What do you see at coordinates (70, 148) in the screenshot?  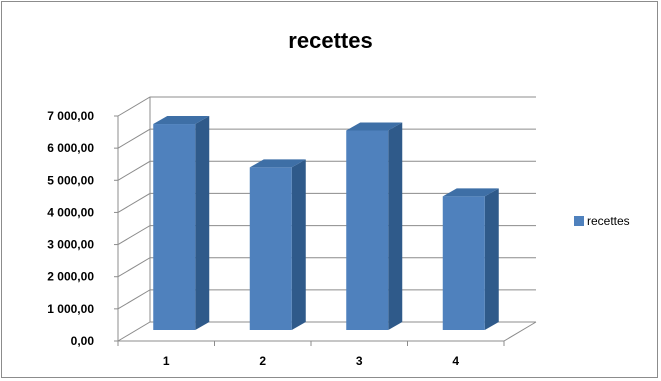 I see `y-tick-label: 6 000,00` at bounding box center [70, 148].